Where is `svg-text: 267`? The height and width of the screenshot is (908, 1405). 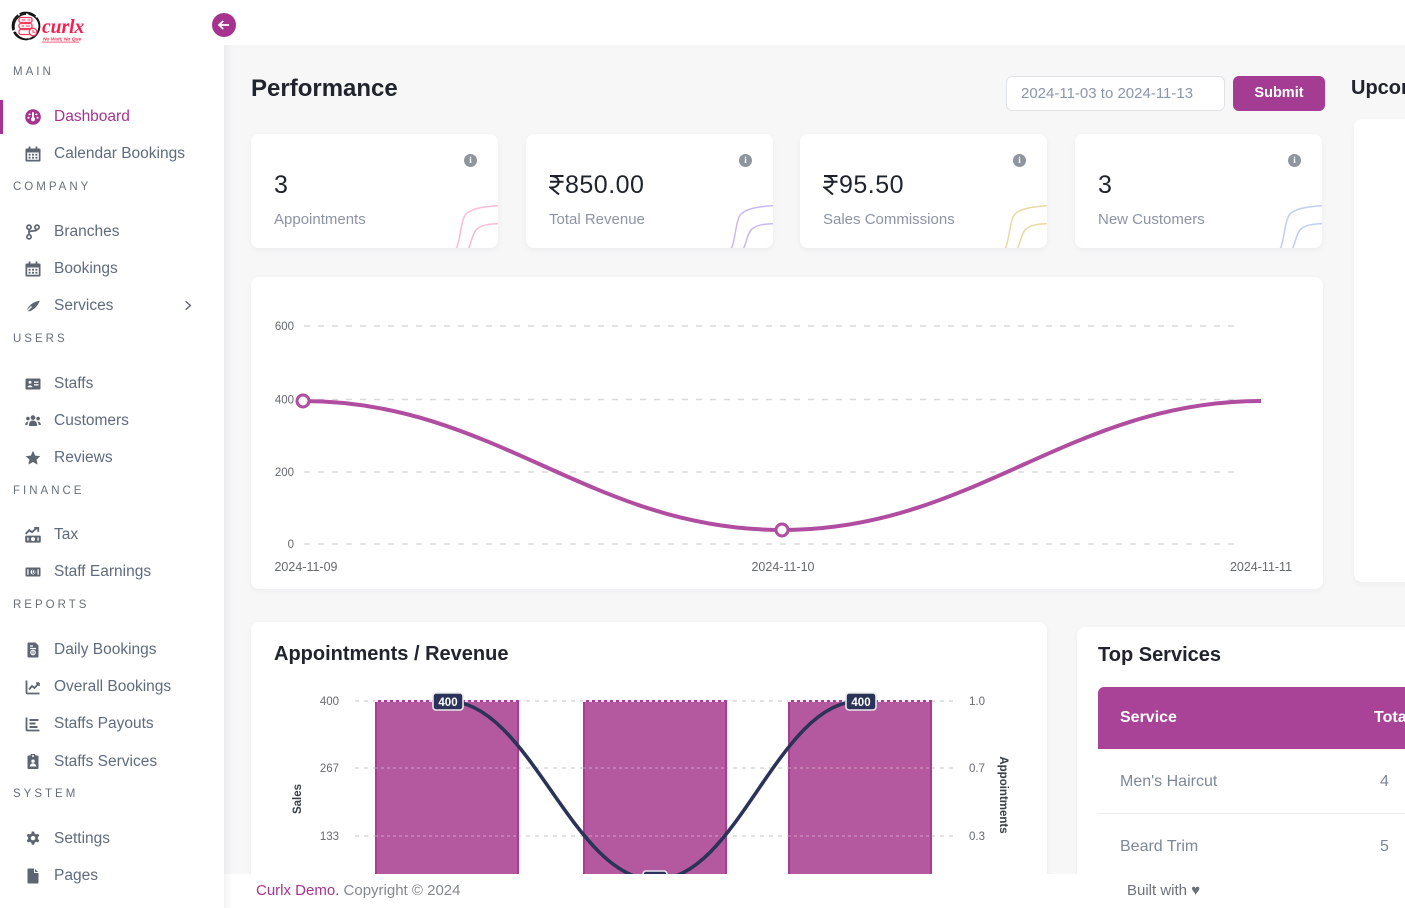 svg-text: 267 is located at coordinates (329, 769).